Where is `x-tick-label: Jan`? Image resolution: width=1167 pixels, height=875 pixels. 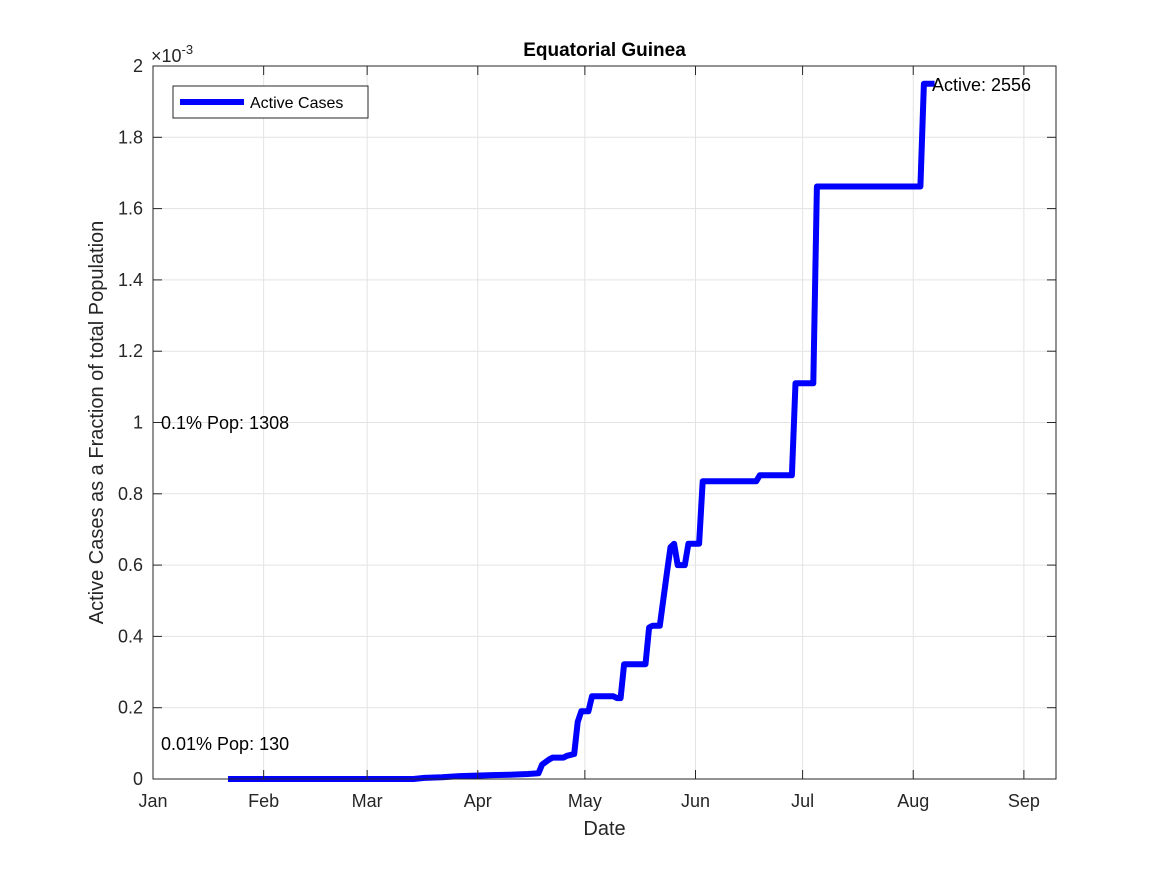
x-tick-label: Jan is located at coordinates (152, 801).